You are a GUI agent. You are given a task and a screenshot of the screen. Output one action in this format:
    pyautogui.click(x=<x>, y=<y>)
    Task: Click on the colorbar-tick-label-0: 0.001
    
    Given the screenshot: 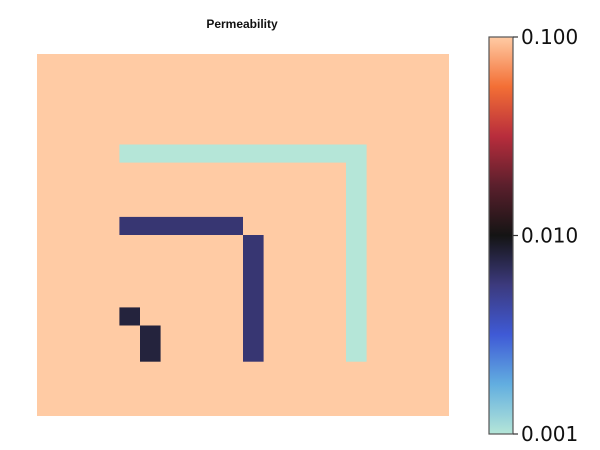 What is the action you would take?
    pyautogui.click(x=549, y=434)
    